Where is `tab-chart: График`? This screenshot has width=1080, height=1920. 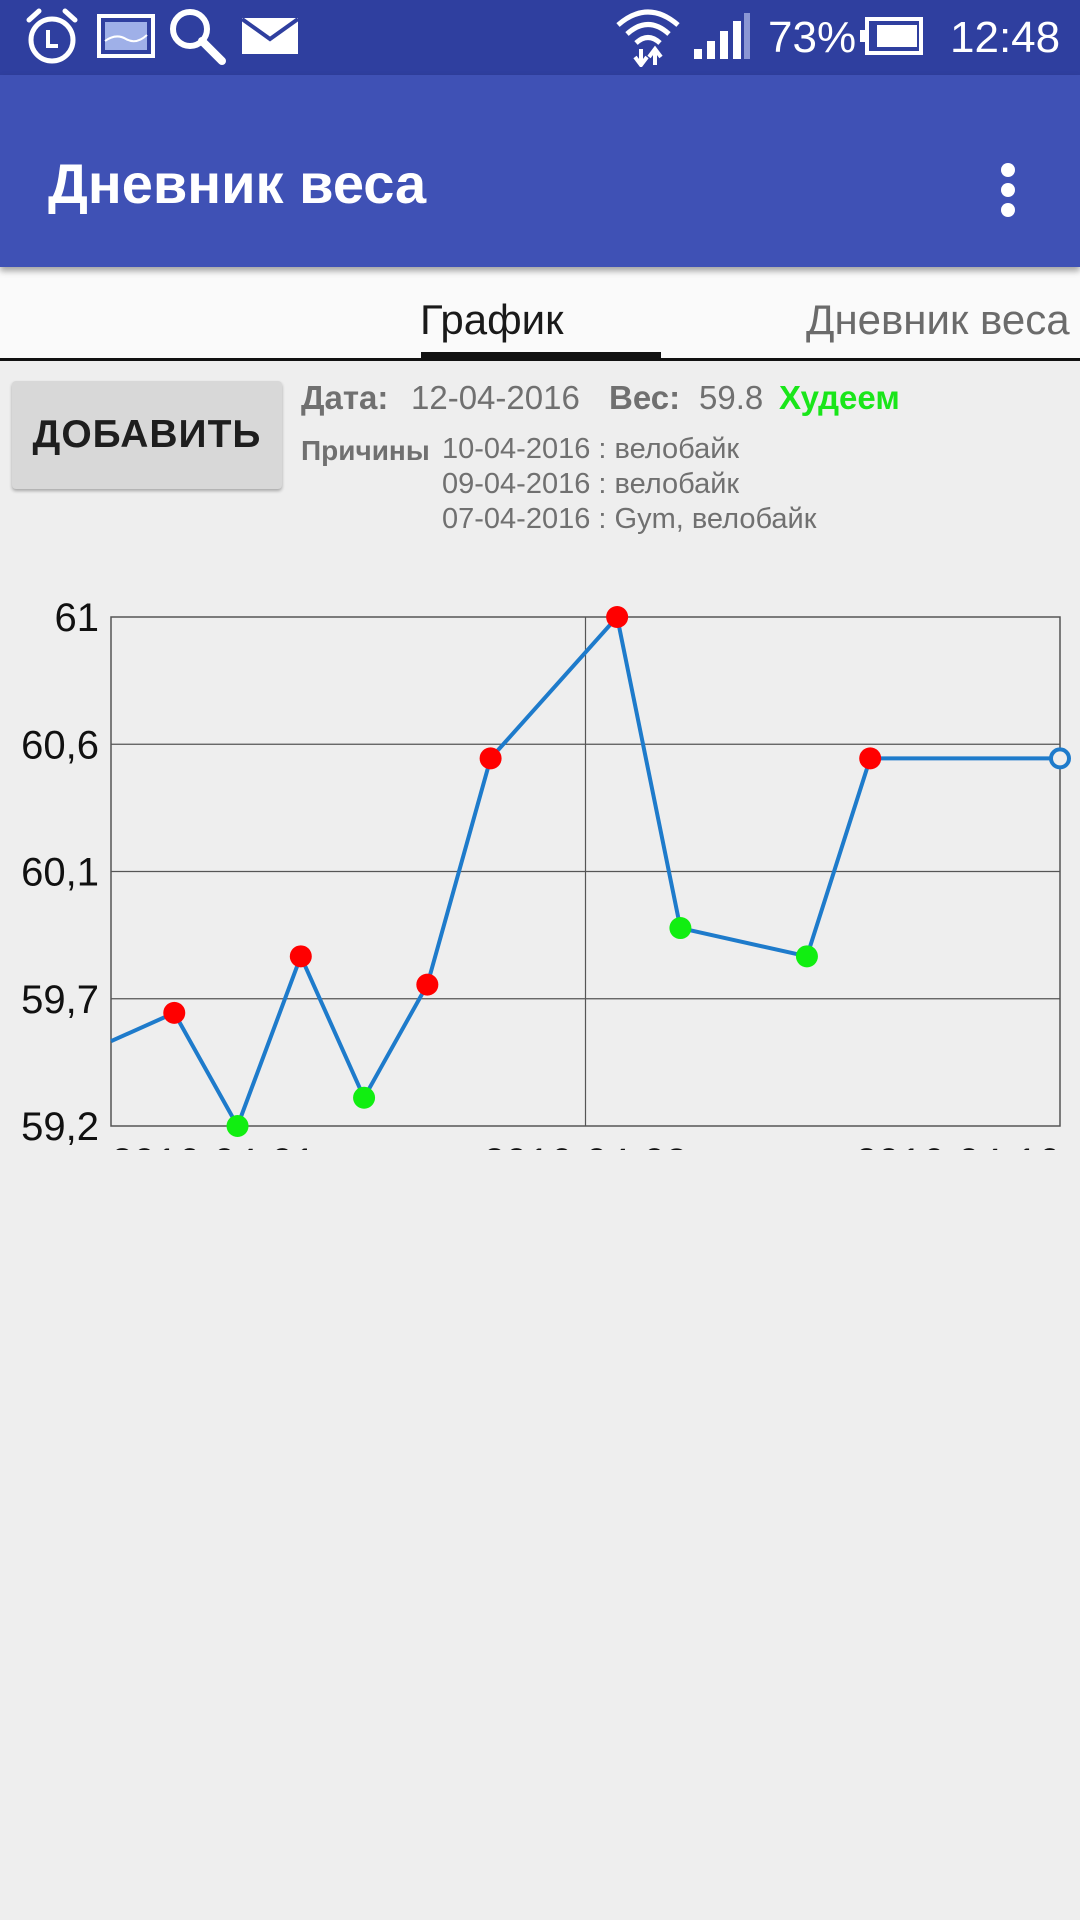 tab-chart: График is located at coordinates (492, 319).